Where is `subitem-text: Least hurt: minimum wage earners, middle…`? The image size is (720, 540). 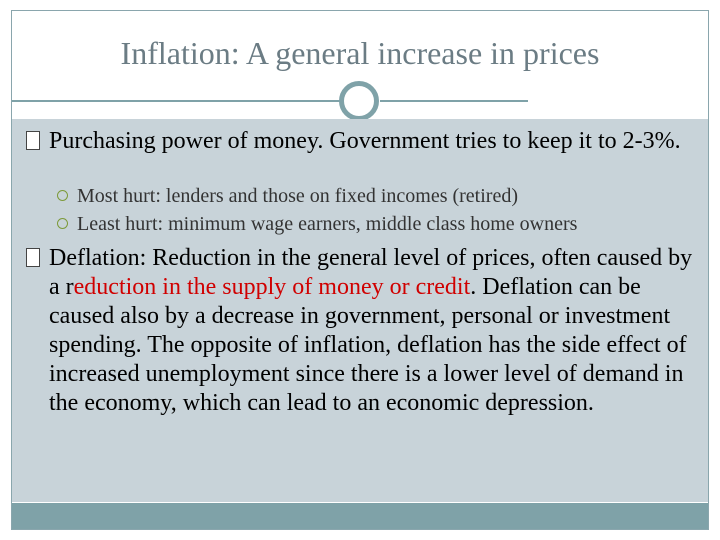 subitem-text: Least hurt: minimum wage earners, middle… is located at coordinates (327, 224).